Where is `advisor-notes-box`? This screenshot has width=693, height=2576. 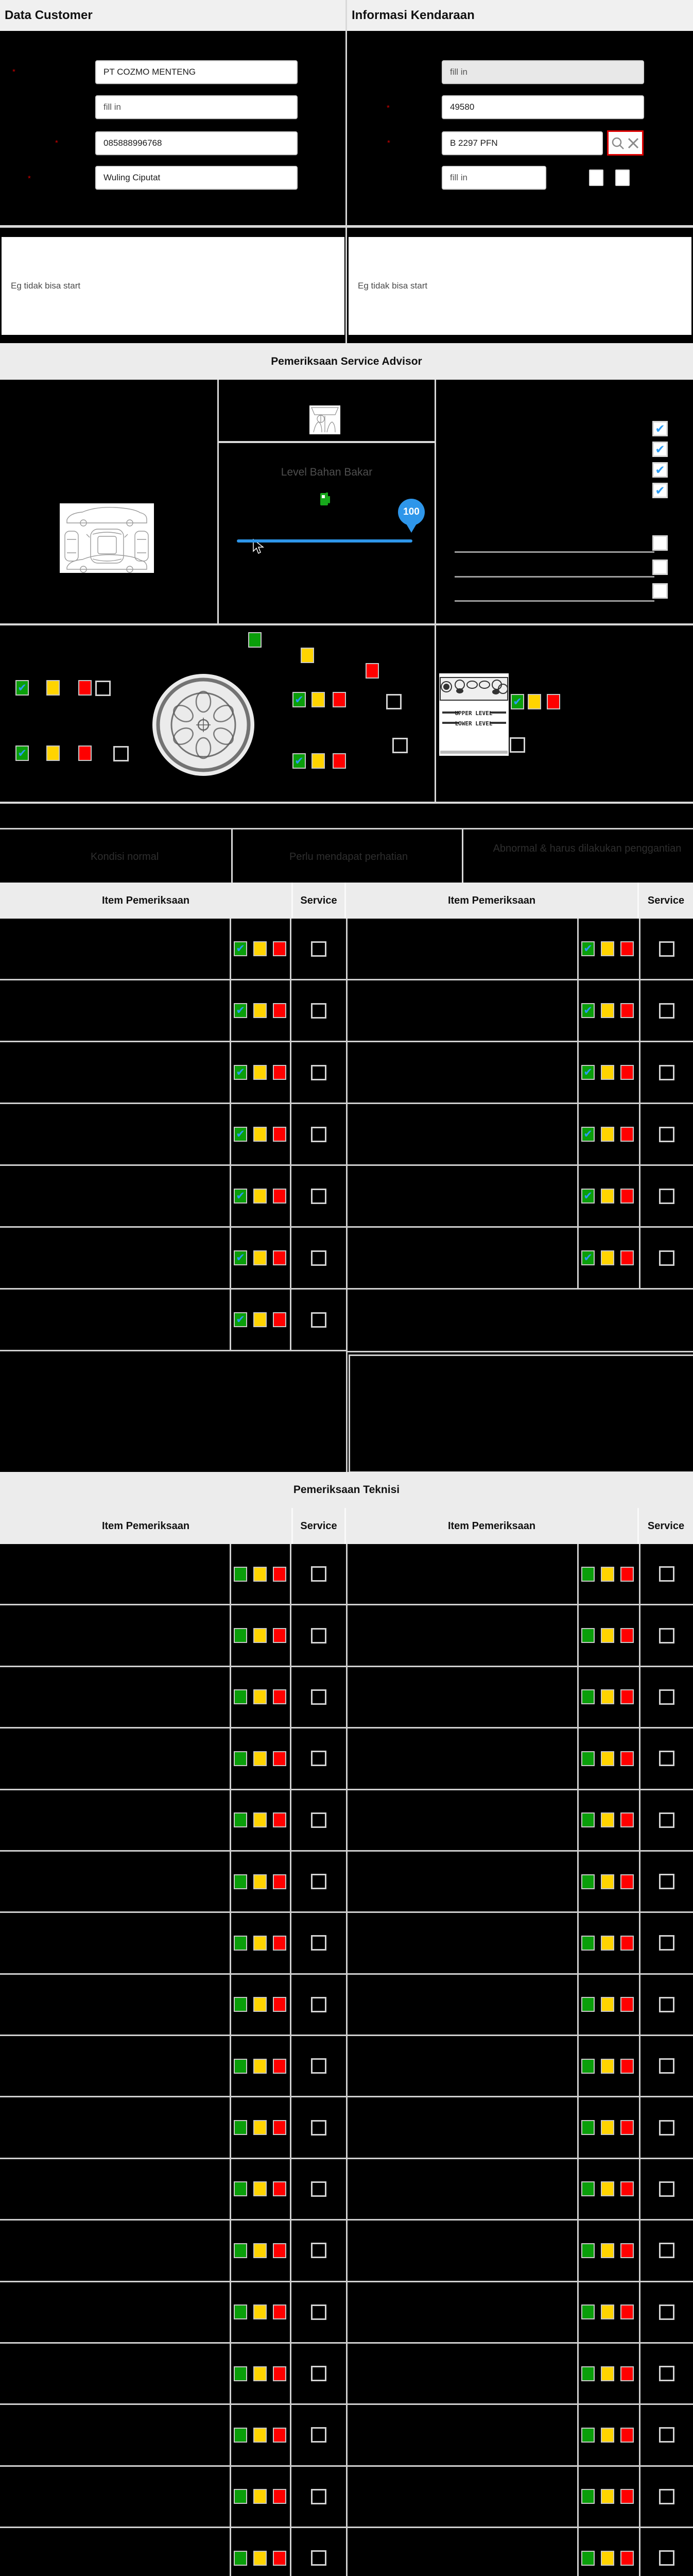
advisor-notes-box is located at coordinates (521, 1413).